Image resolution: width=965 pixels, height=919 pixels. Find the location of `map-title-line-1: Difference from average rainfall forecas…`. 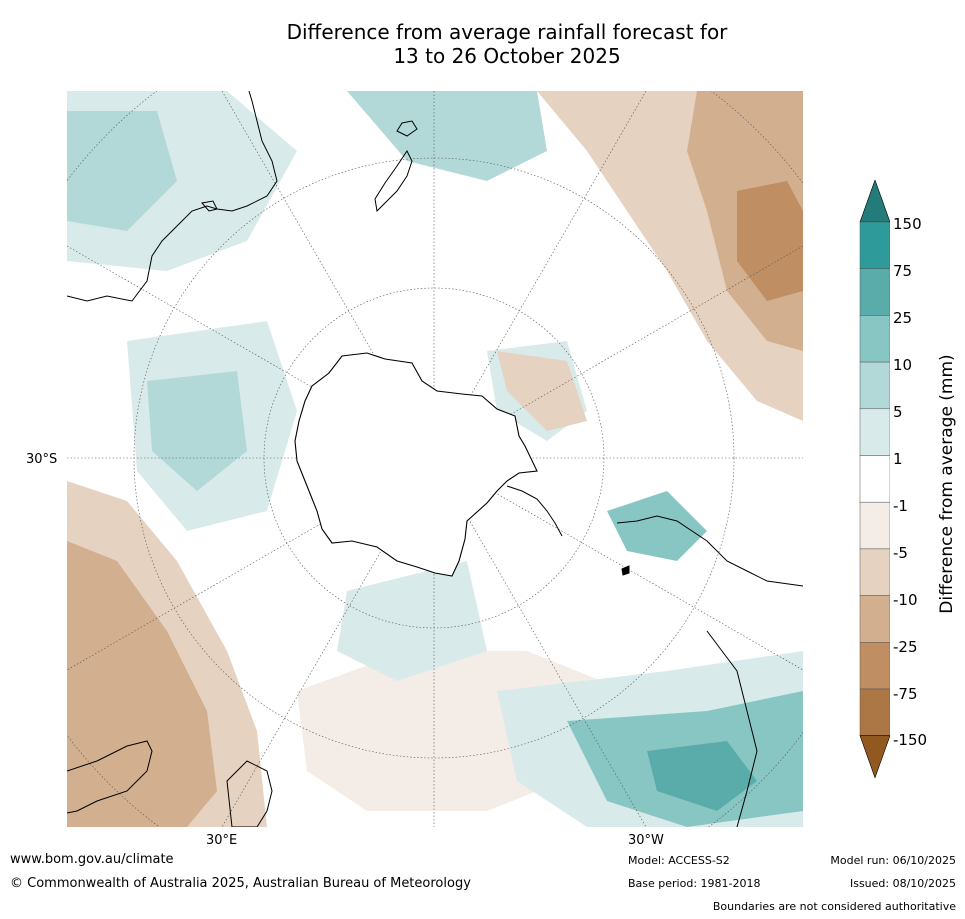

map-title-line-1: Difference from average rainfall forecas… is located at coordinates (507, 32).